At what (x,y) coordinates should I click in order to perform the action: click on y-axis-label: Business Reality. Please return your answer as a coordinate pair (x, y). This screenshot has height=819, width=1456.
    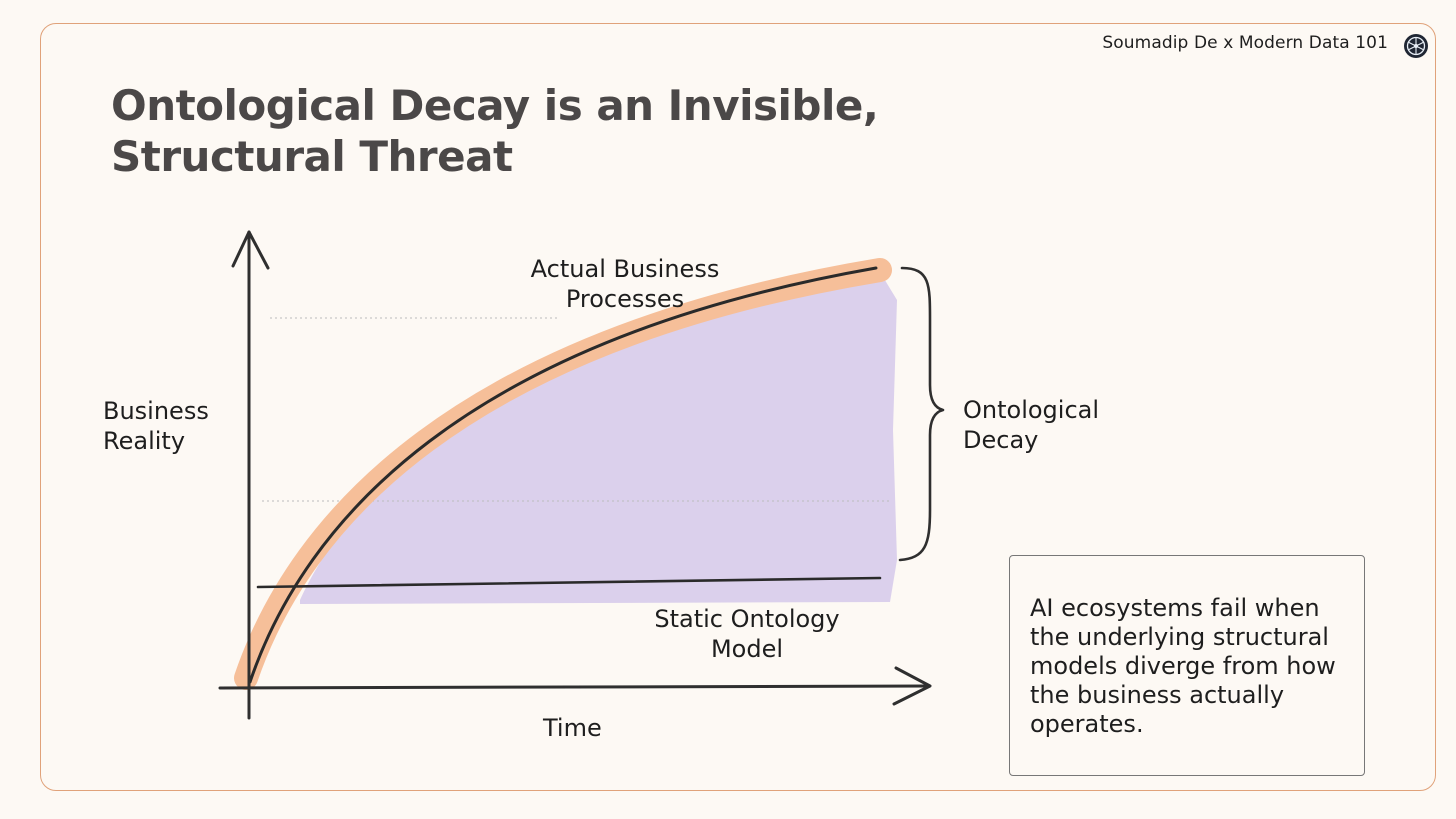
    Looking at the image, I should click on (156, 426).